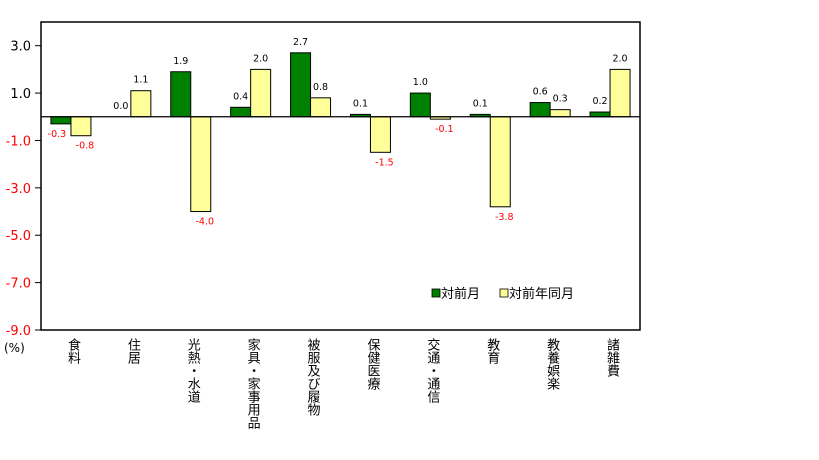 This screenshot has height=460, width=819. What do you see at coordinates (460, 294) in the screenshot?
I see `legend-label-0: 対前月` at bounding box center [460, 294].